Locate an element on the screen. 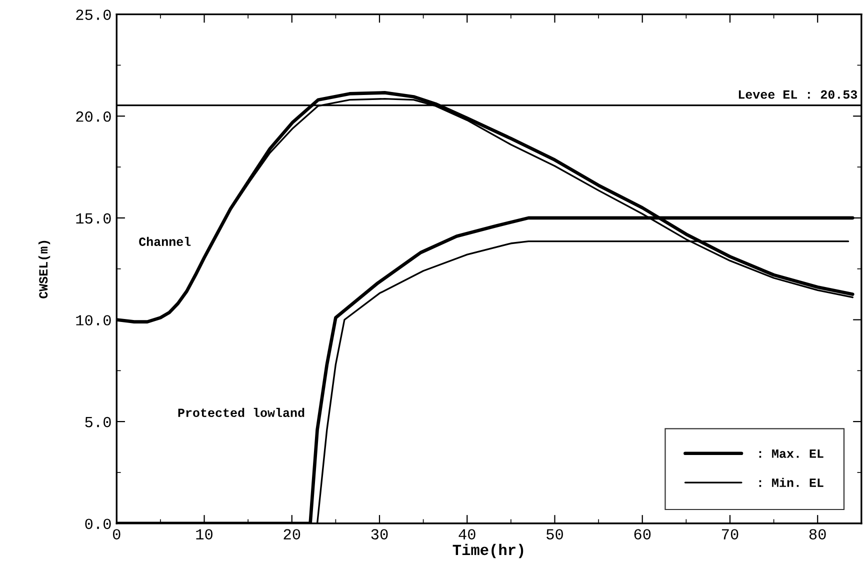 Image resolution: width=864 pixels, height=572 pixels. y-tick-label: 20.0 is located at coordinates (93, 116).